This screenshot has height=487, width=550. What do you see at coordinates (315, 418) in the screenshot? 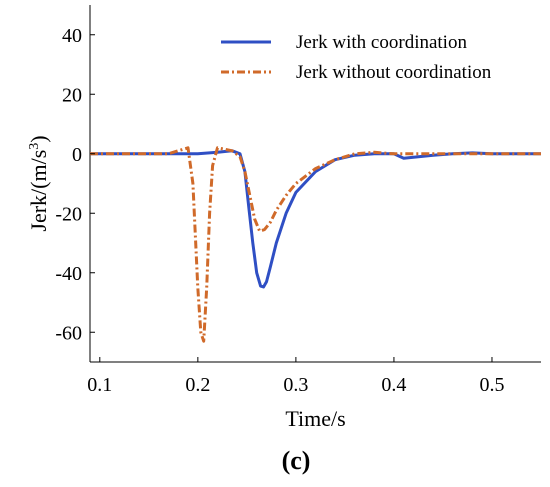
I see `x-axis-label: Time/s` at bounding box center [315, 418].